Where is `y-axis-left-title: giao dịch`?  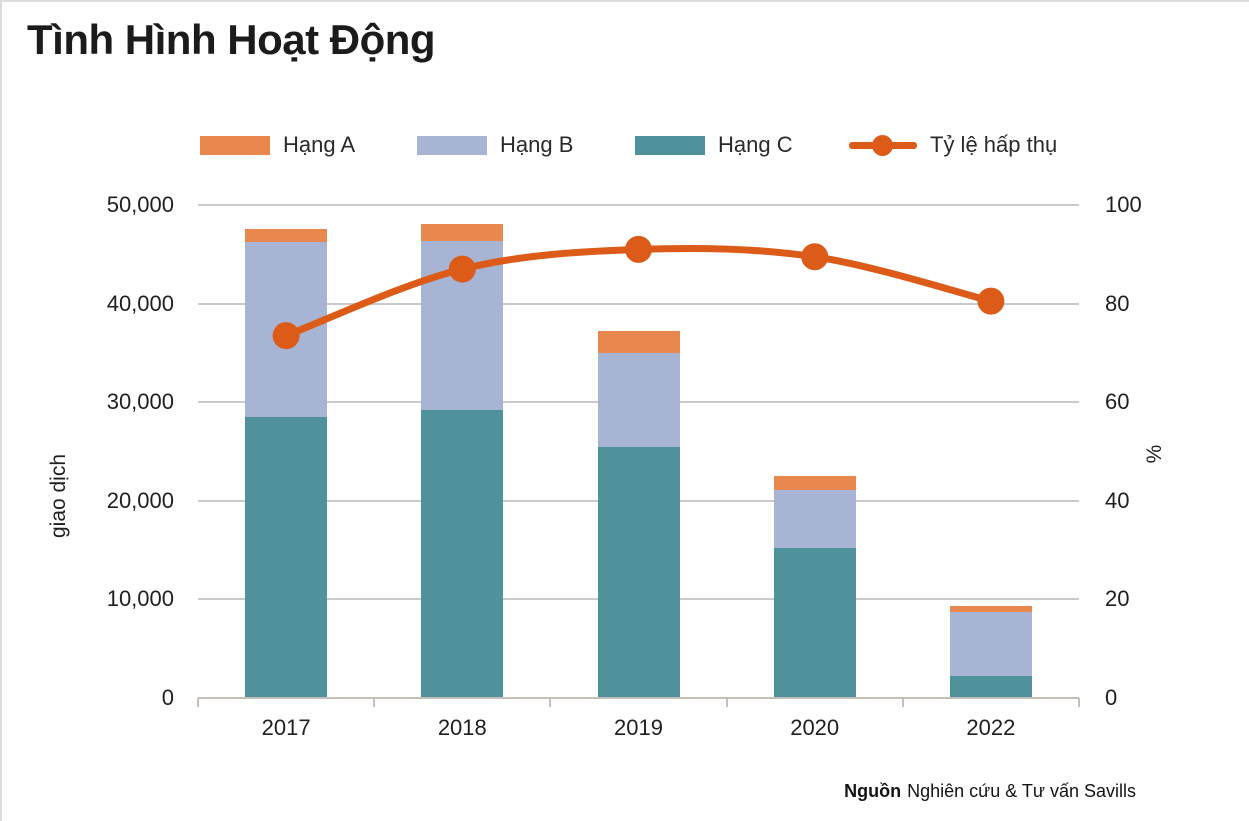 y-axis-left-title: giao dịch is located at coordinates (58, 496).